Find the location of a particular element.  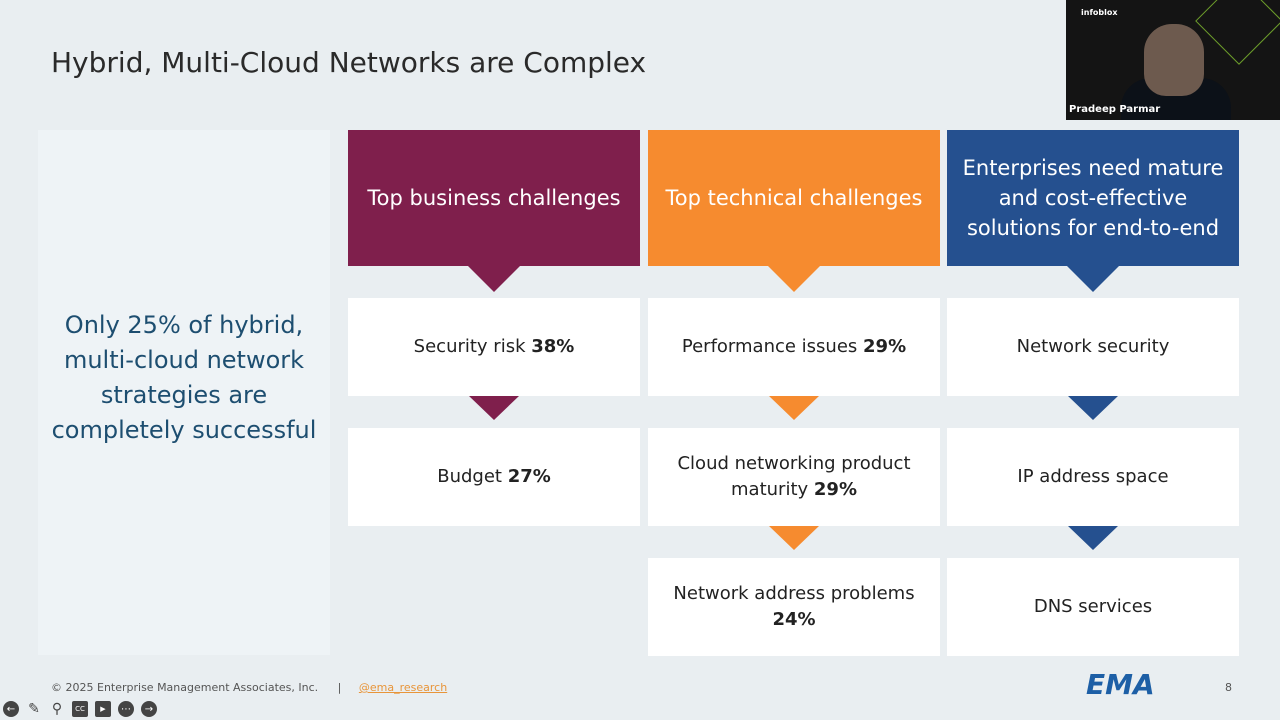

speaker-head is located at coordinates (1174, 60).